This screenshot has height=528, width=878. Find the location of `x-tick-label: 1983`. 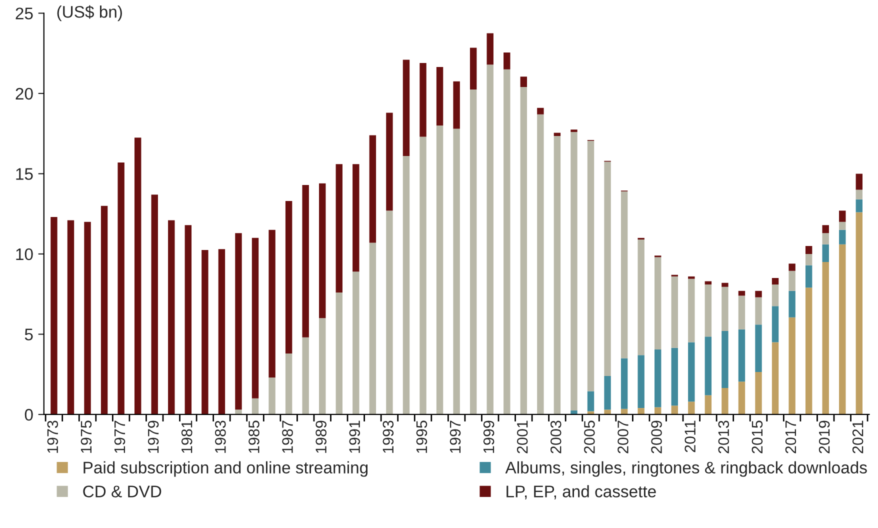

x-tick-label: 1983 is located at coordinates (220, 436).